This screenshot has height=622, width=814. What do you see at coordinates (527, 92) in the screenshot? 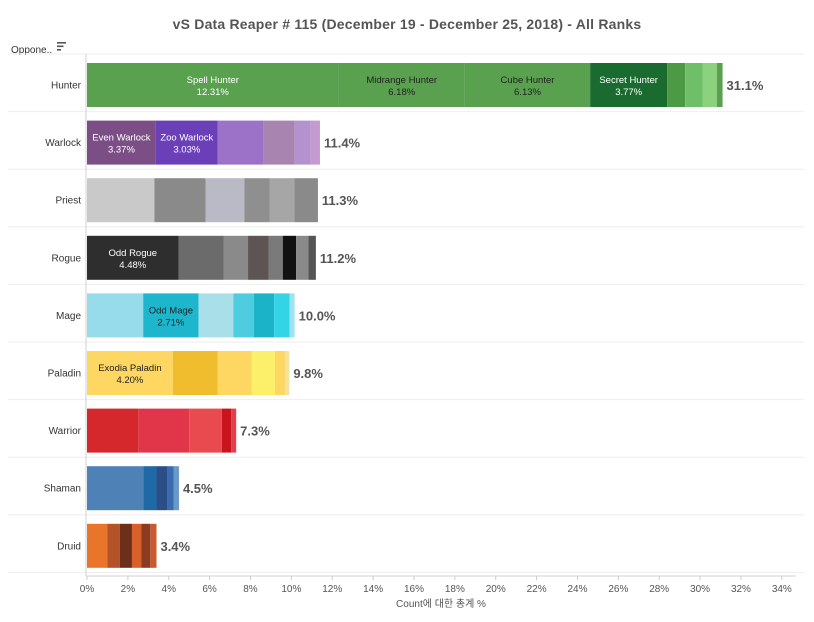
I see `segment-percent-label: 6.13%` at bounding box center [527, 92].